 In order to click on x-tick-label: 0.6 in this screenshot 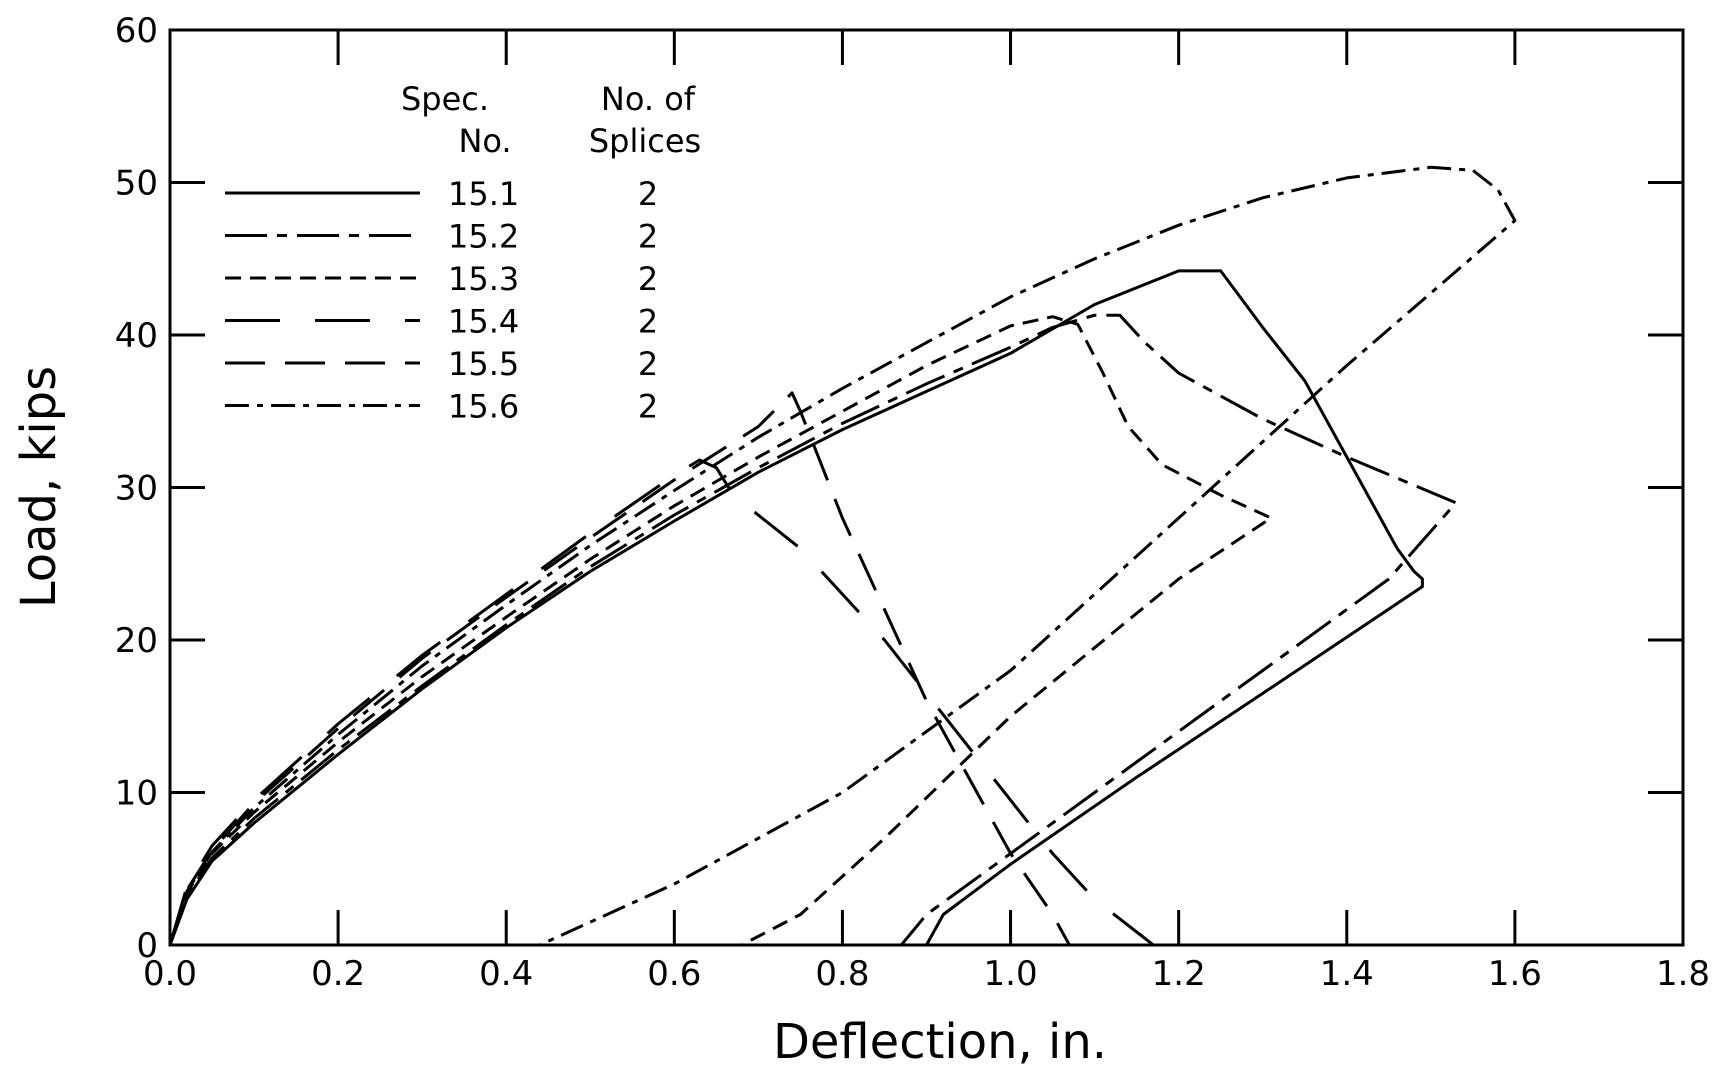, I will do `click(674, 974)`.